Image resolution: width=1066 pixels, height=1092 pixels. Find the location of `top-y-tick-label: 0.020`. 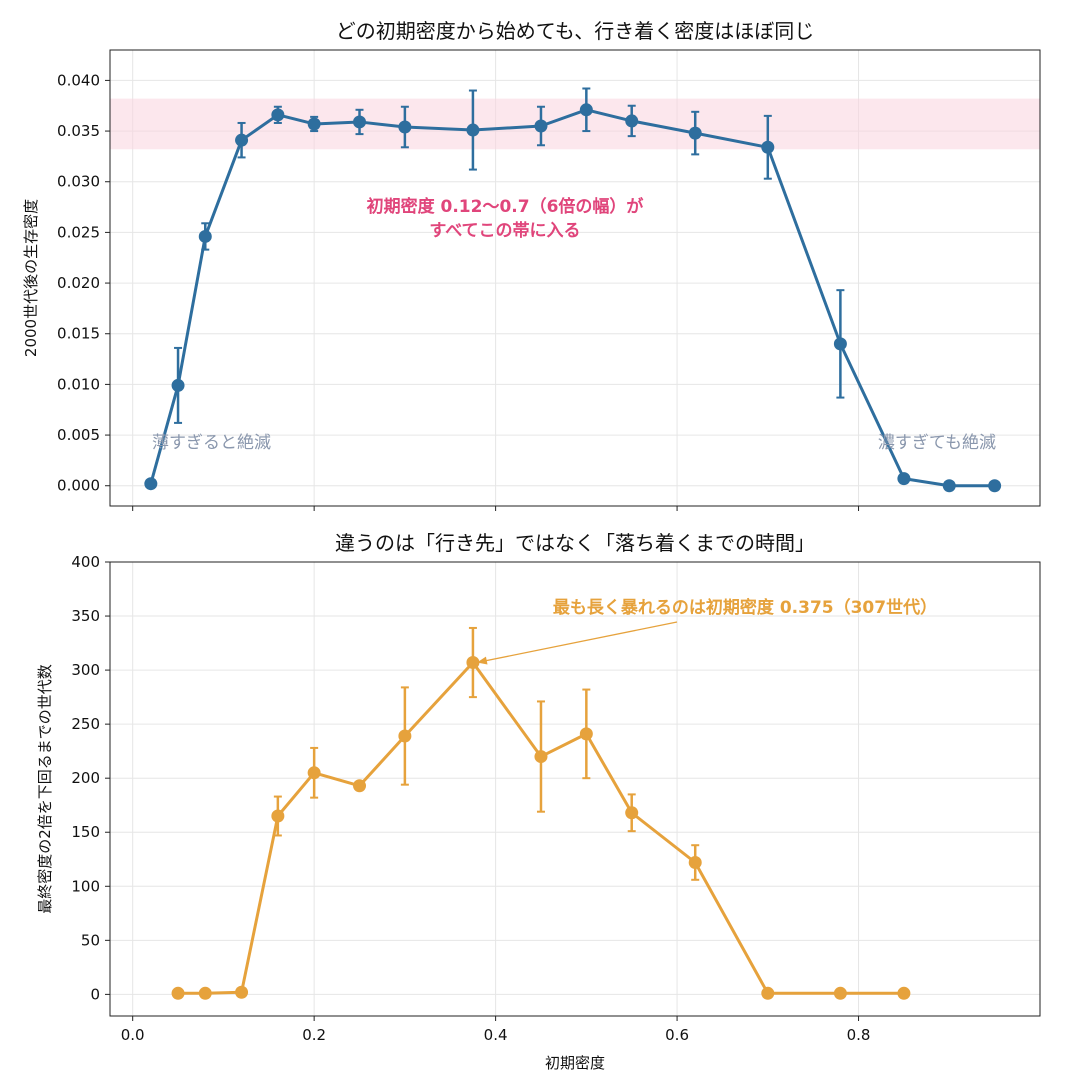

top-y-tick-label: 0.020 is located at coordinates (78, 283).